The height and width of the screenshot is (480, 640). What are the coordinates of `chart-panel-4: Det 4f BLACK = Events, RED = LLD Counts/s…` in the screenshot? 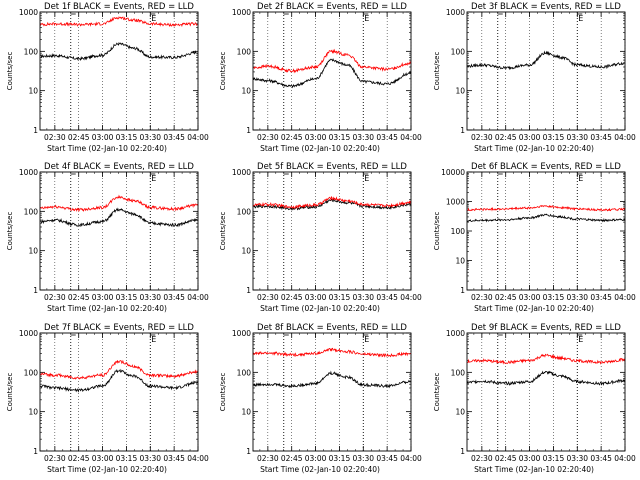 It's located at (107, 237).